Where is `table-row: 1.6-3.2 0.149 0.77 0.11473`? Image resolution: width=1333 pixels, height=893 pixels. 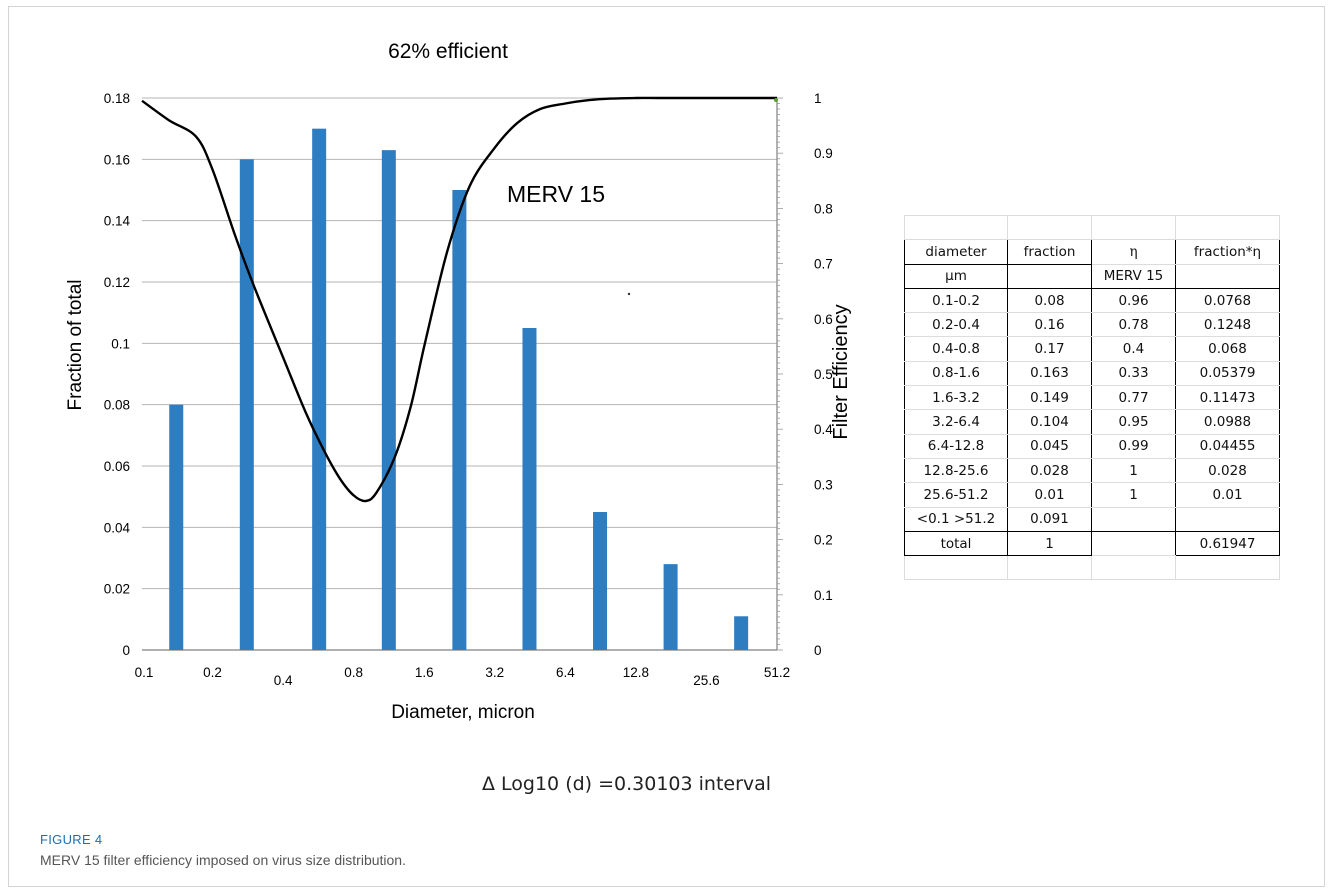
table-row: 1.6-3.2 0.149 0.77 0.11473 is located at coordinates (1092, 398).